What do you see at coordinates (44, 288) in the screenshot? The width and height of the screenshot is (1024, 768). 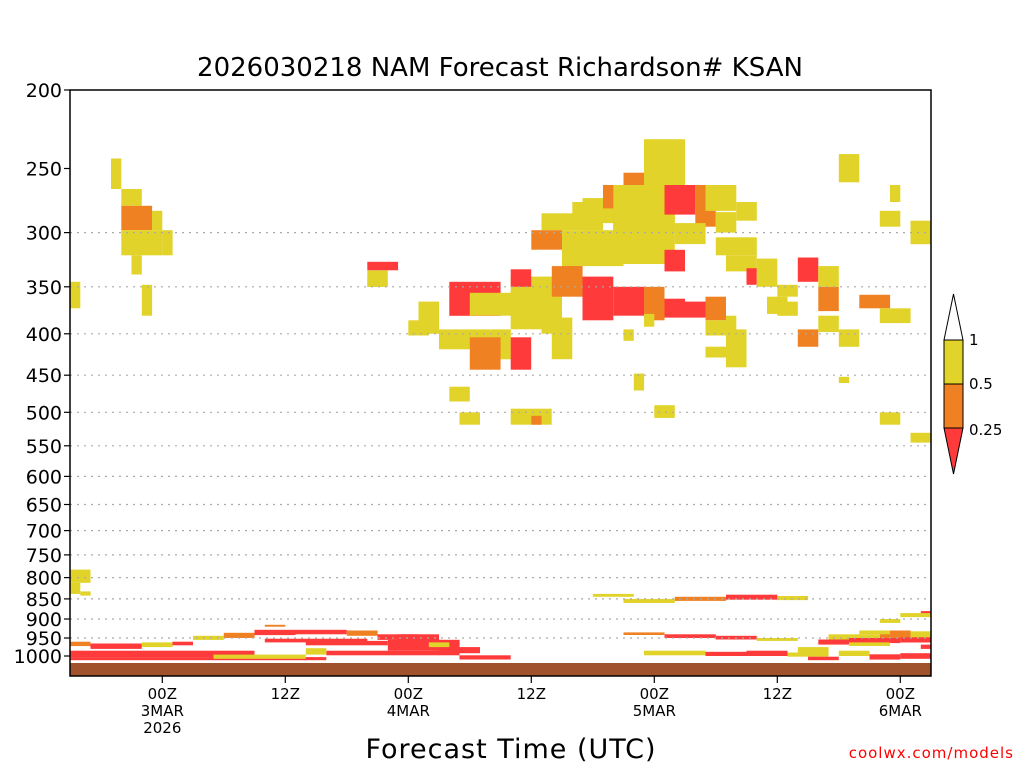 I see `y-tick-label: 350` at bounding box center [44, 288].